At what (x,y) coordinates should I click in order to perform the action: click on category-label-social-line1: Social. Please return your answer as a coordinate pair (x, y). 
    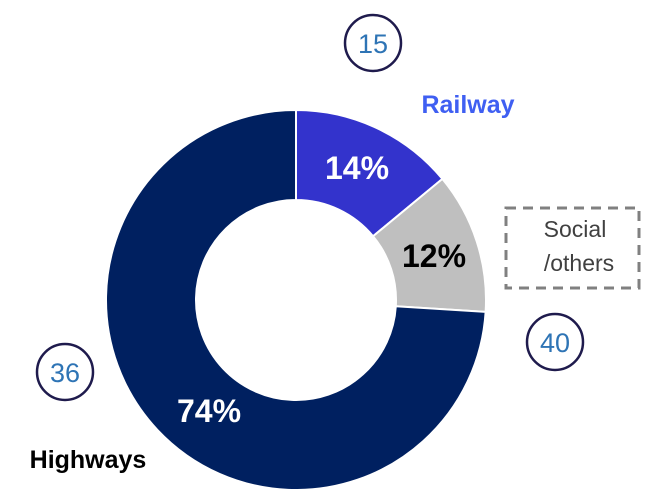
    Looking at the image, I should click on (575, 229).